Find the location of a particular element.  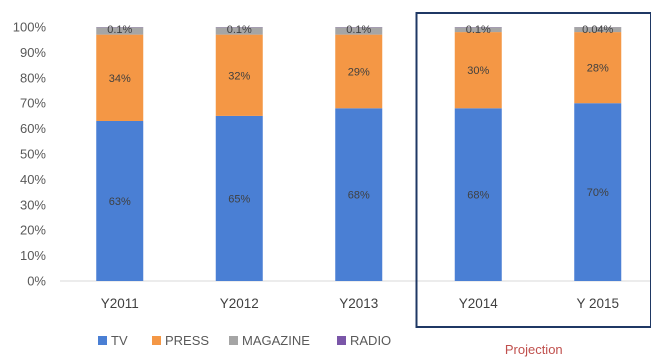

legend-swatch-magazine is located at coordinates (233, 340).